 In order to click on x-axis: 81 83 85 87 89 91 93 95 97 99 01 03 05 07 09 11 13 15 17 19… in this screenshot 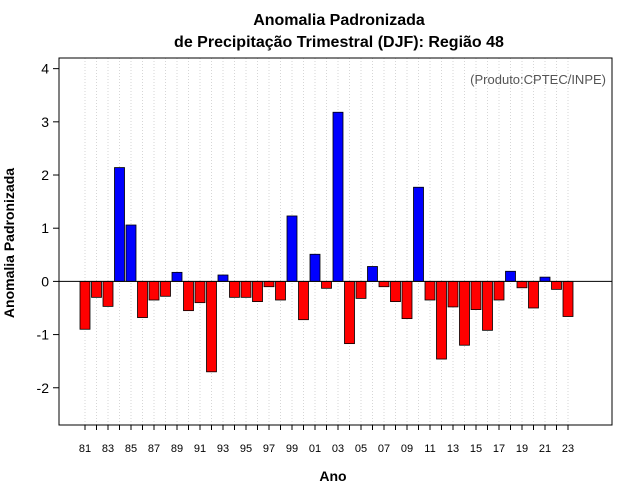, I will do `click(326, 440)`.